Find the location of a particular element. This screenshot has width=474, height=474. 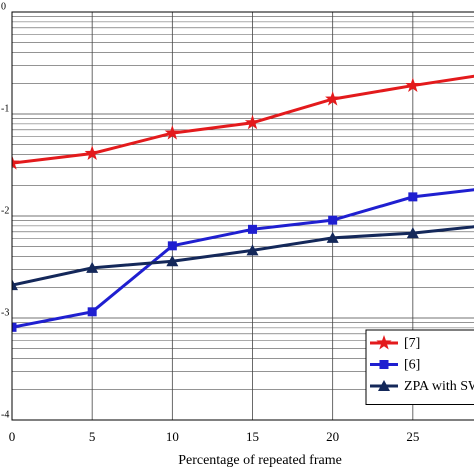

y-tick-label: -3 is located at coordinates (5, 312).